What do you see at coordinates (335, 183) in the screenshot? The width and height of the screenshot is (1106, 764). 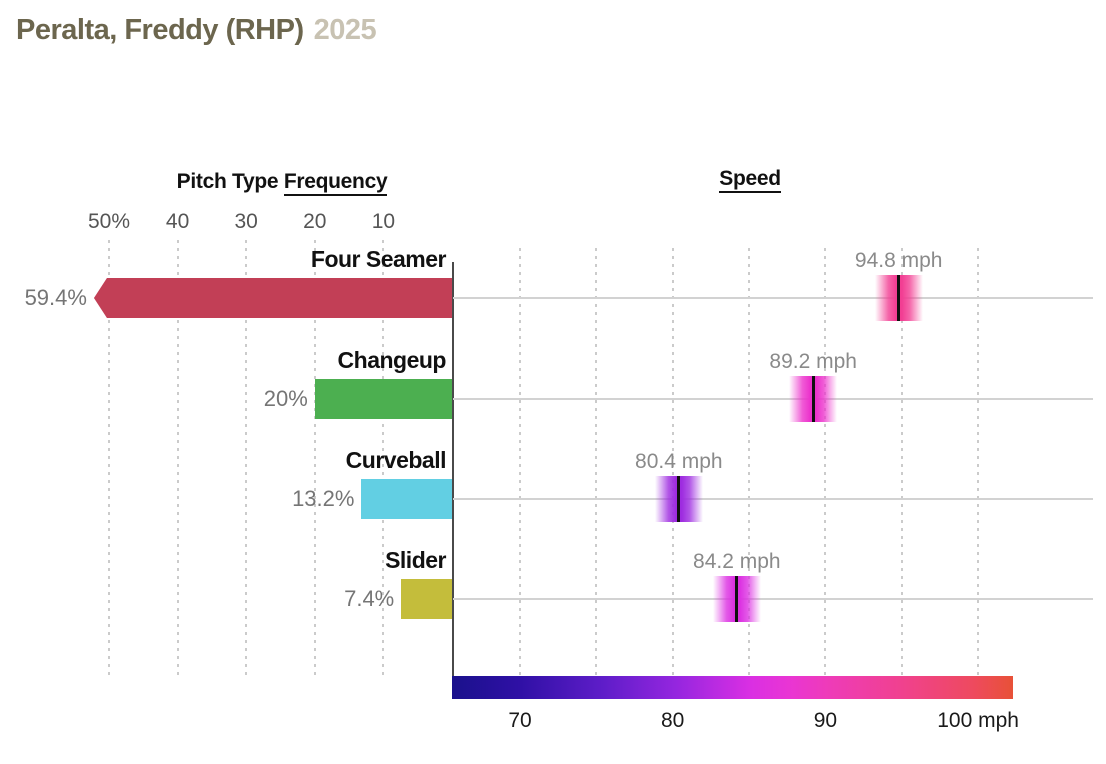 I see `frequency-heading-underlined: Frequency` at bounding box center [335, 183].